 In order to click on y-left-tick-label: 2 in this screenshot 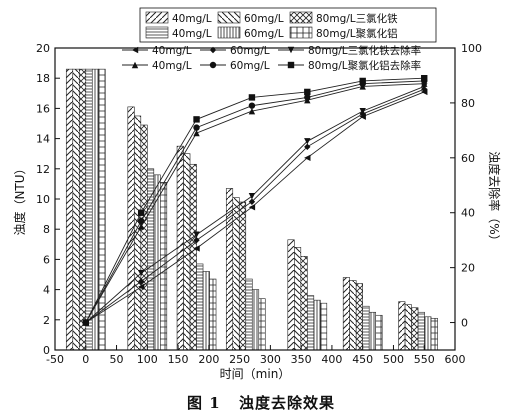, I will do `click(46, 320)`.